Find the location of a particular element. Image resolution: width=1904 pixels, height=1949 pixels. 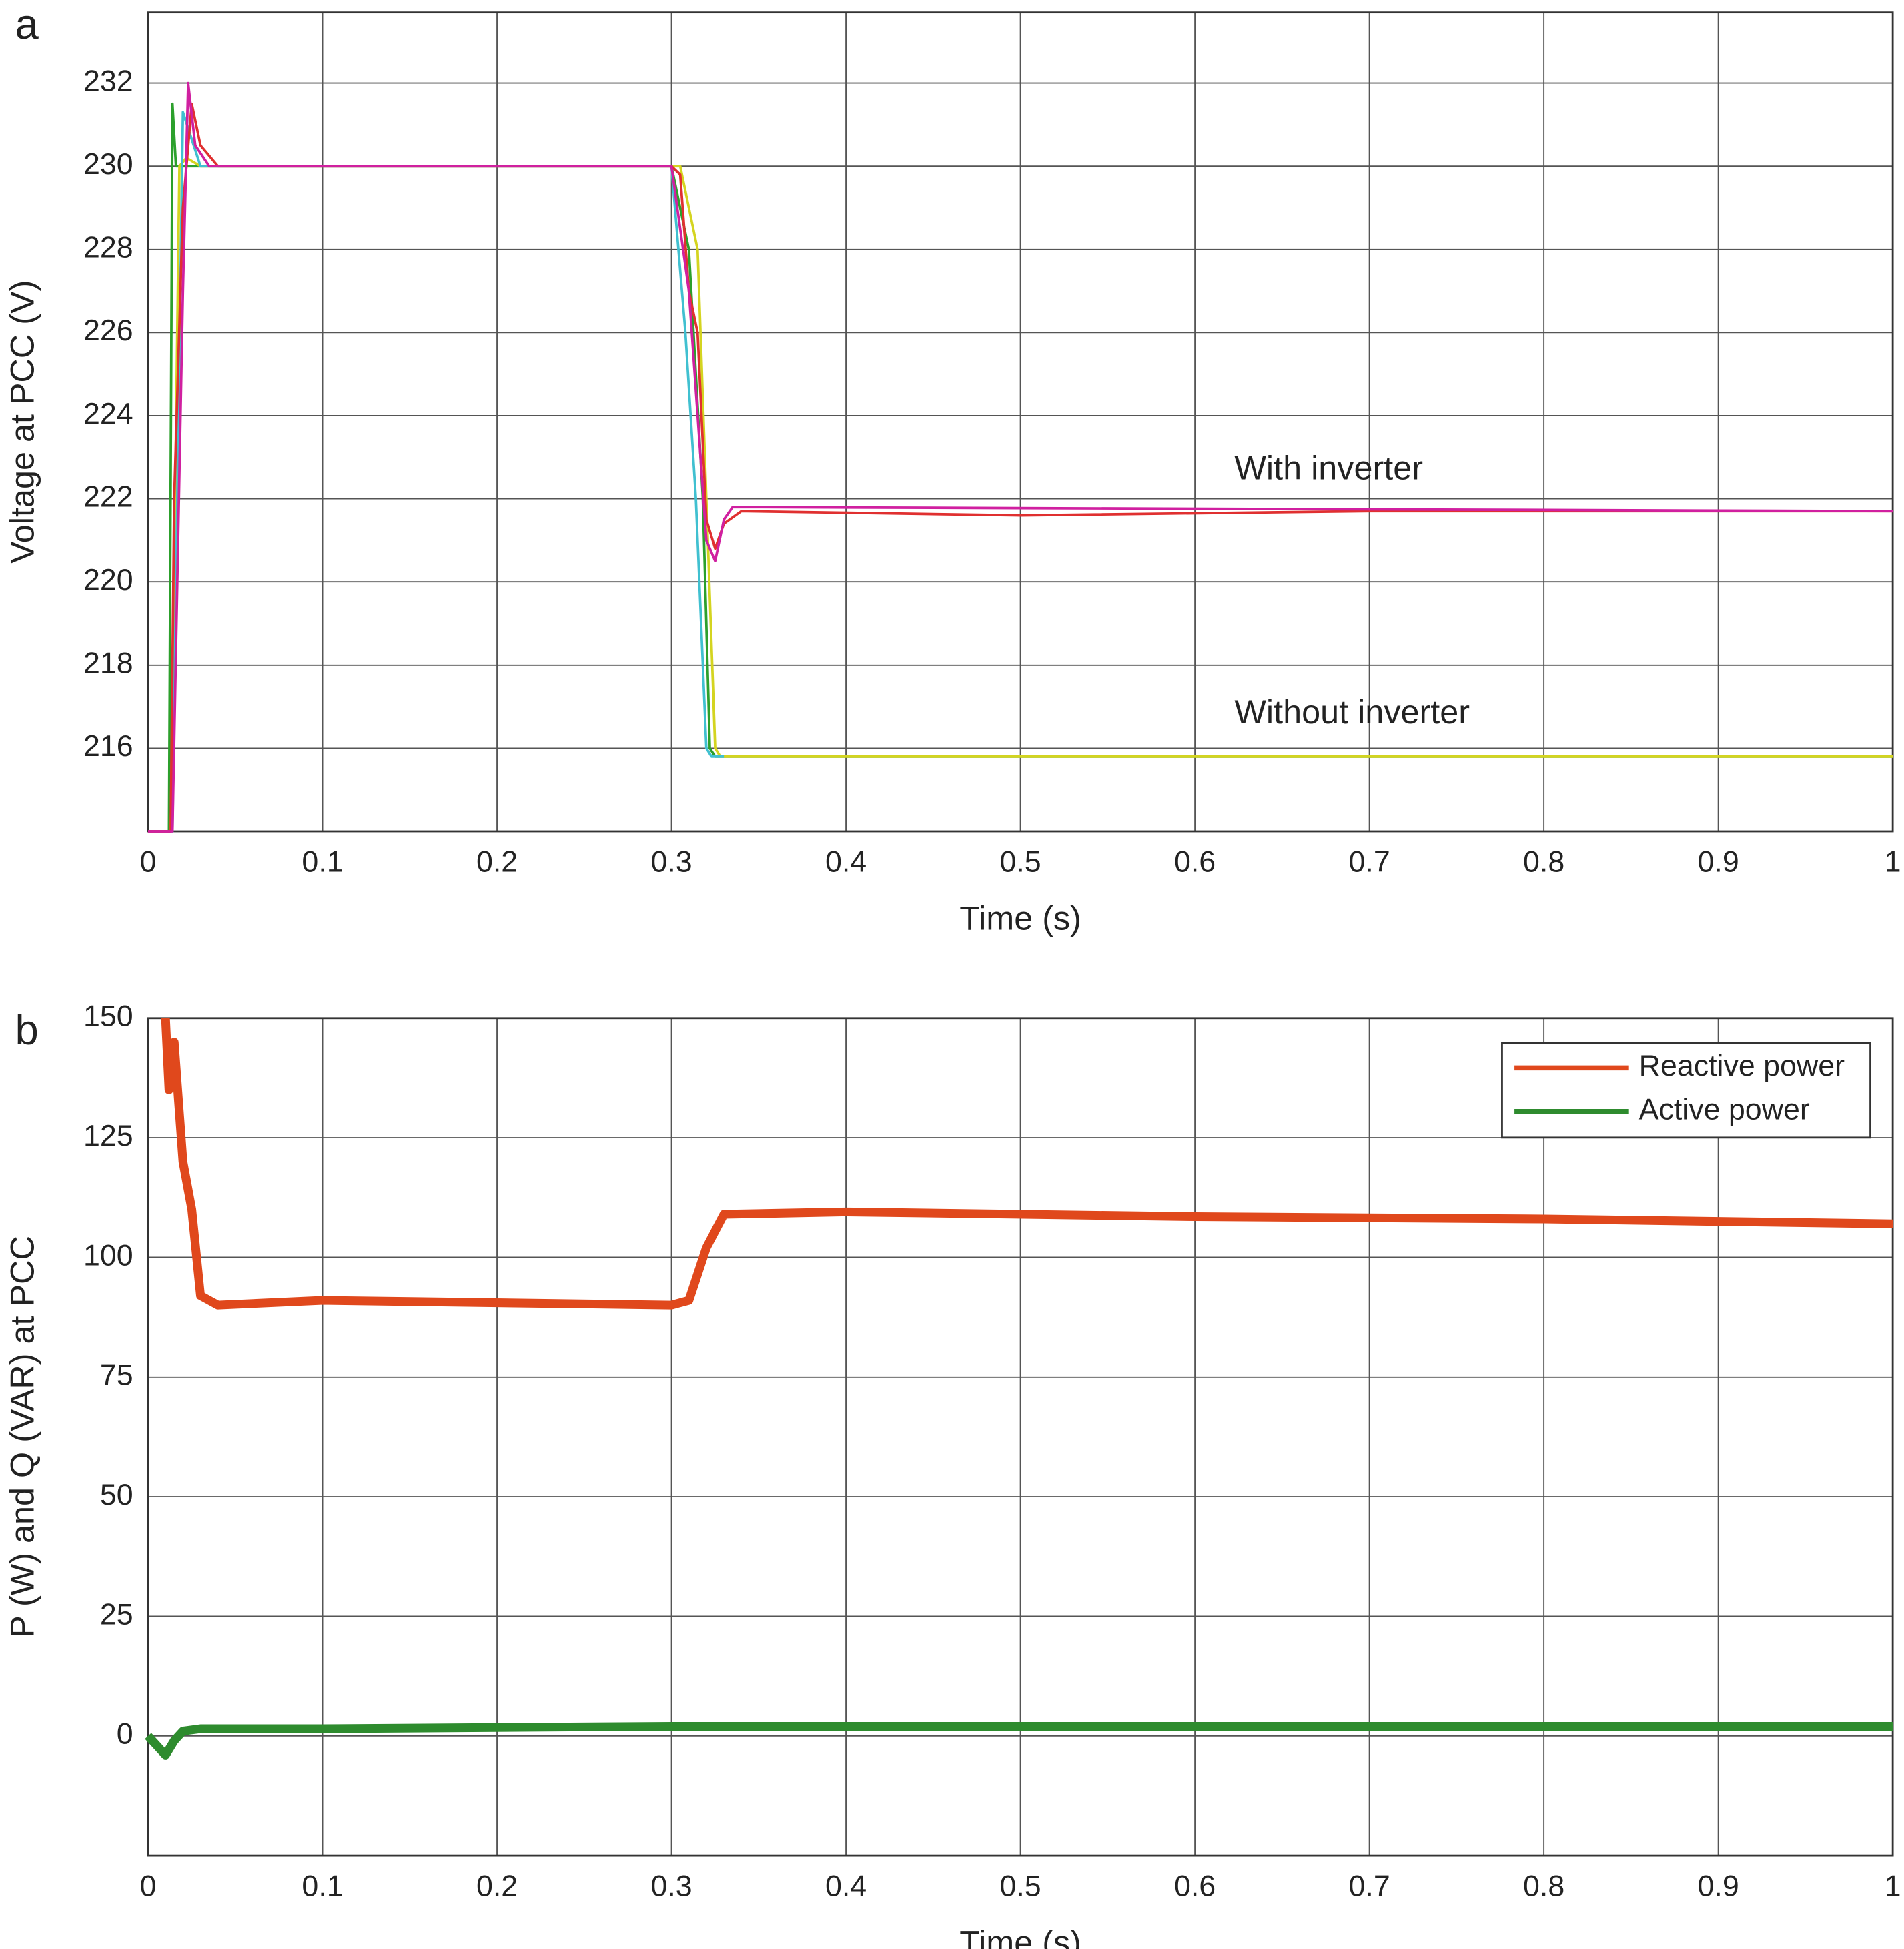

y-tick-label: 222 is located at coordinates (108, 496).